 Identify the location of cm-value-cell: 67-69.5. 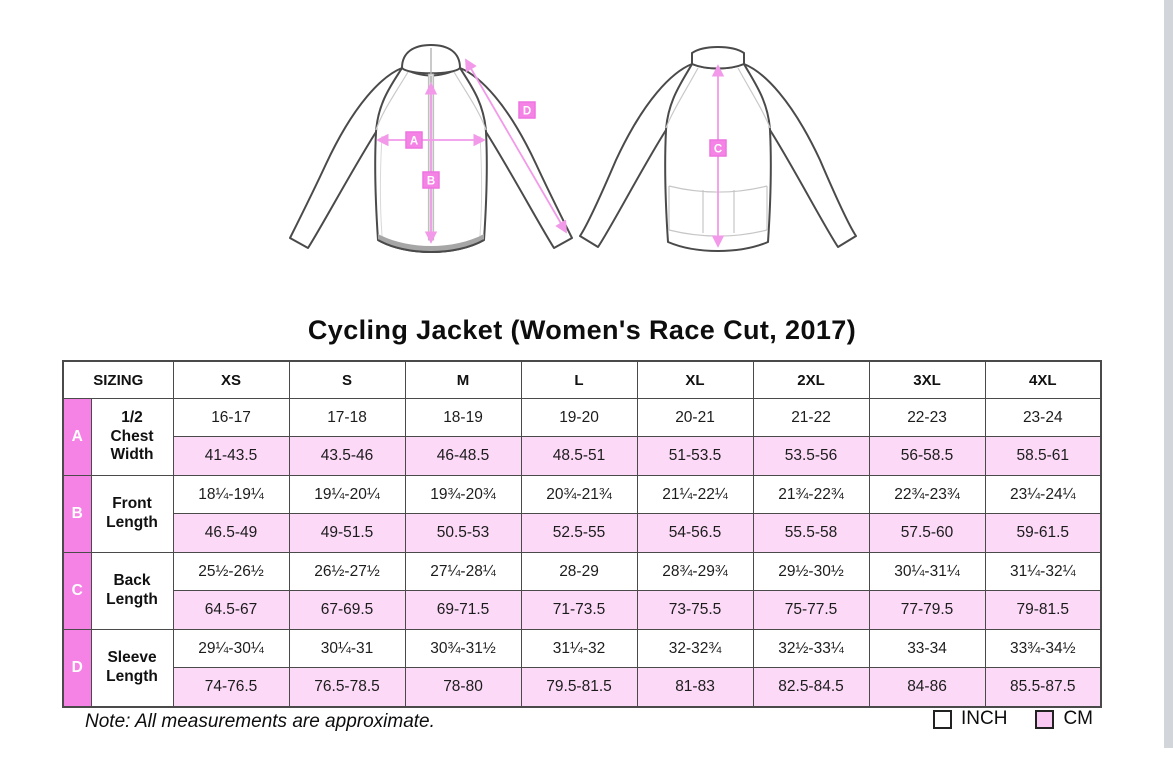
(347, 610).